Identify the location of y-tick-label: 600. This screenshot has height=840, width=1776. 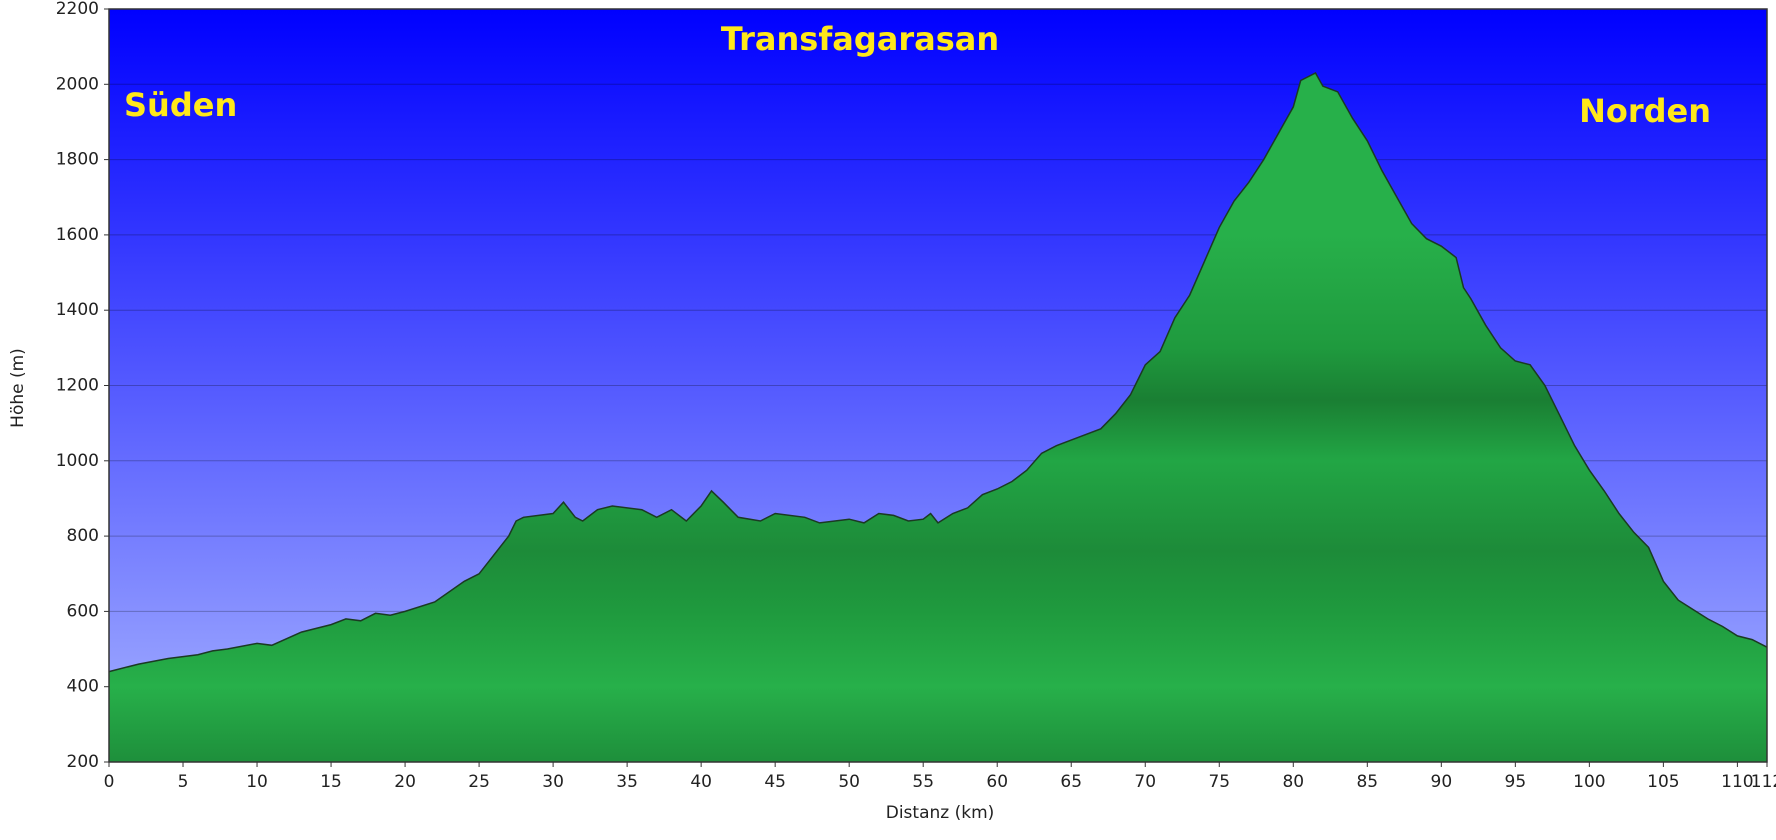
(83, 611).